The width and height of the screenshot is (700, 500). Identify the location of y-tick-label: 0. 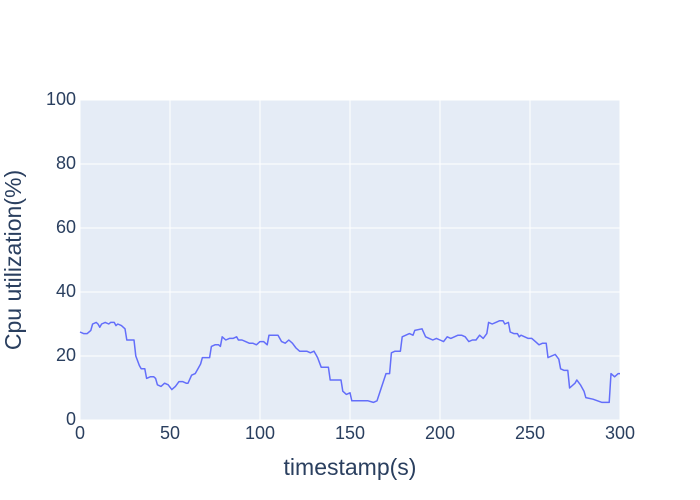
(71, 419).